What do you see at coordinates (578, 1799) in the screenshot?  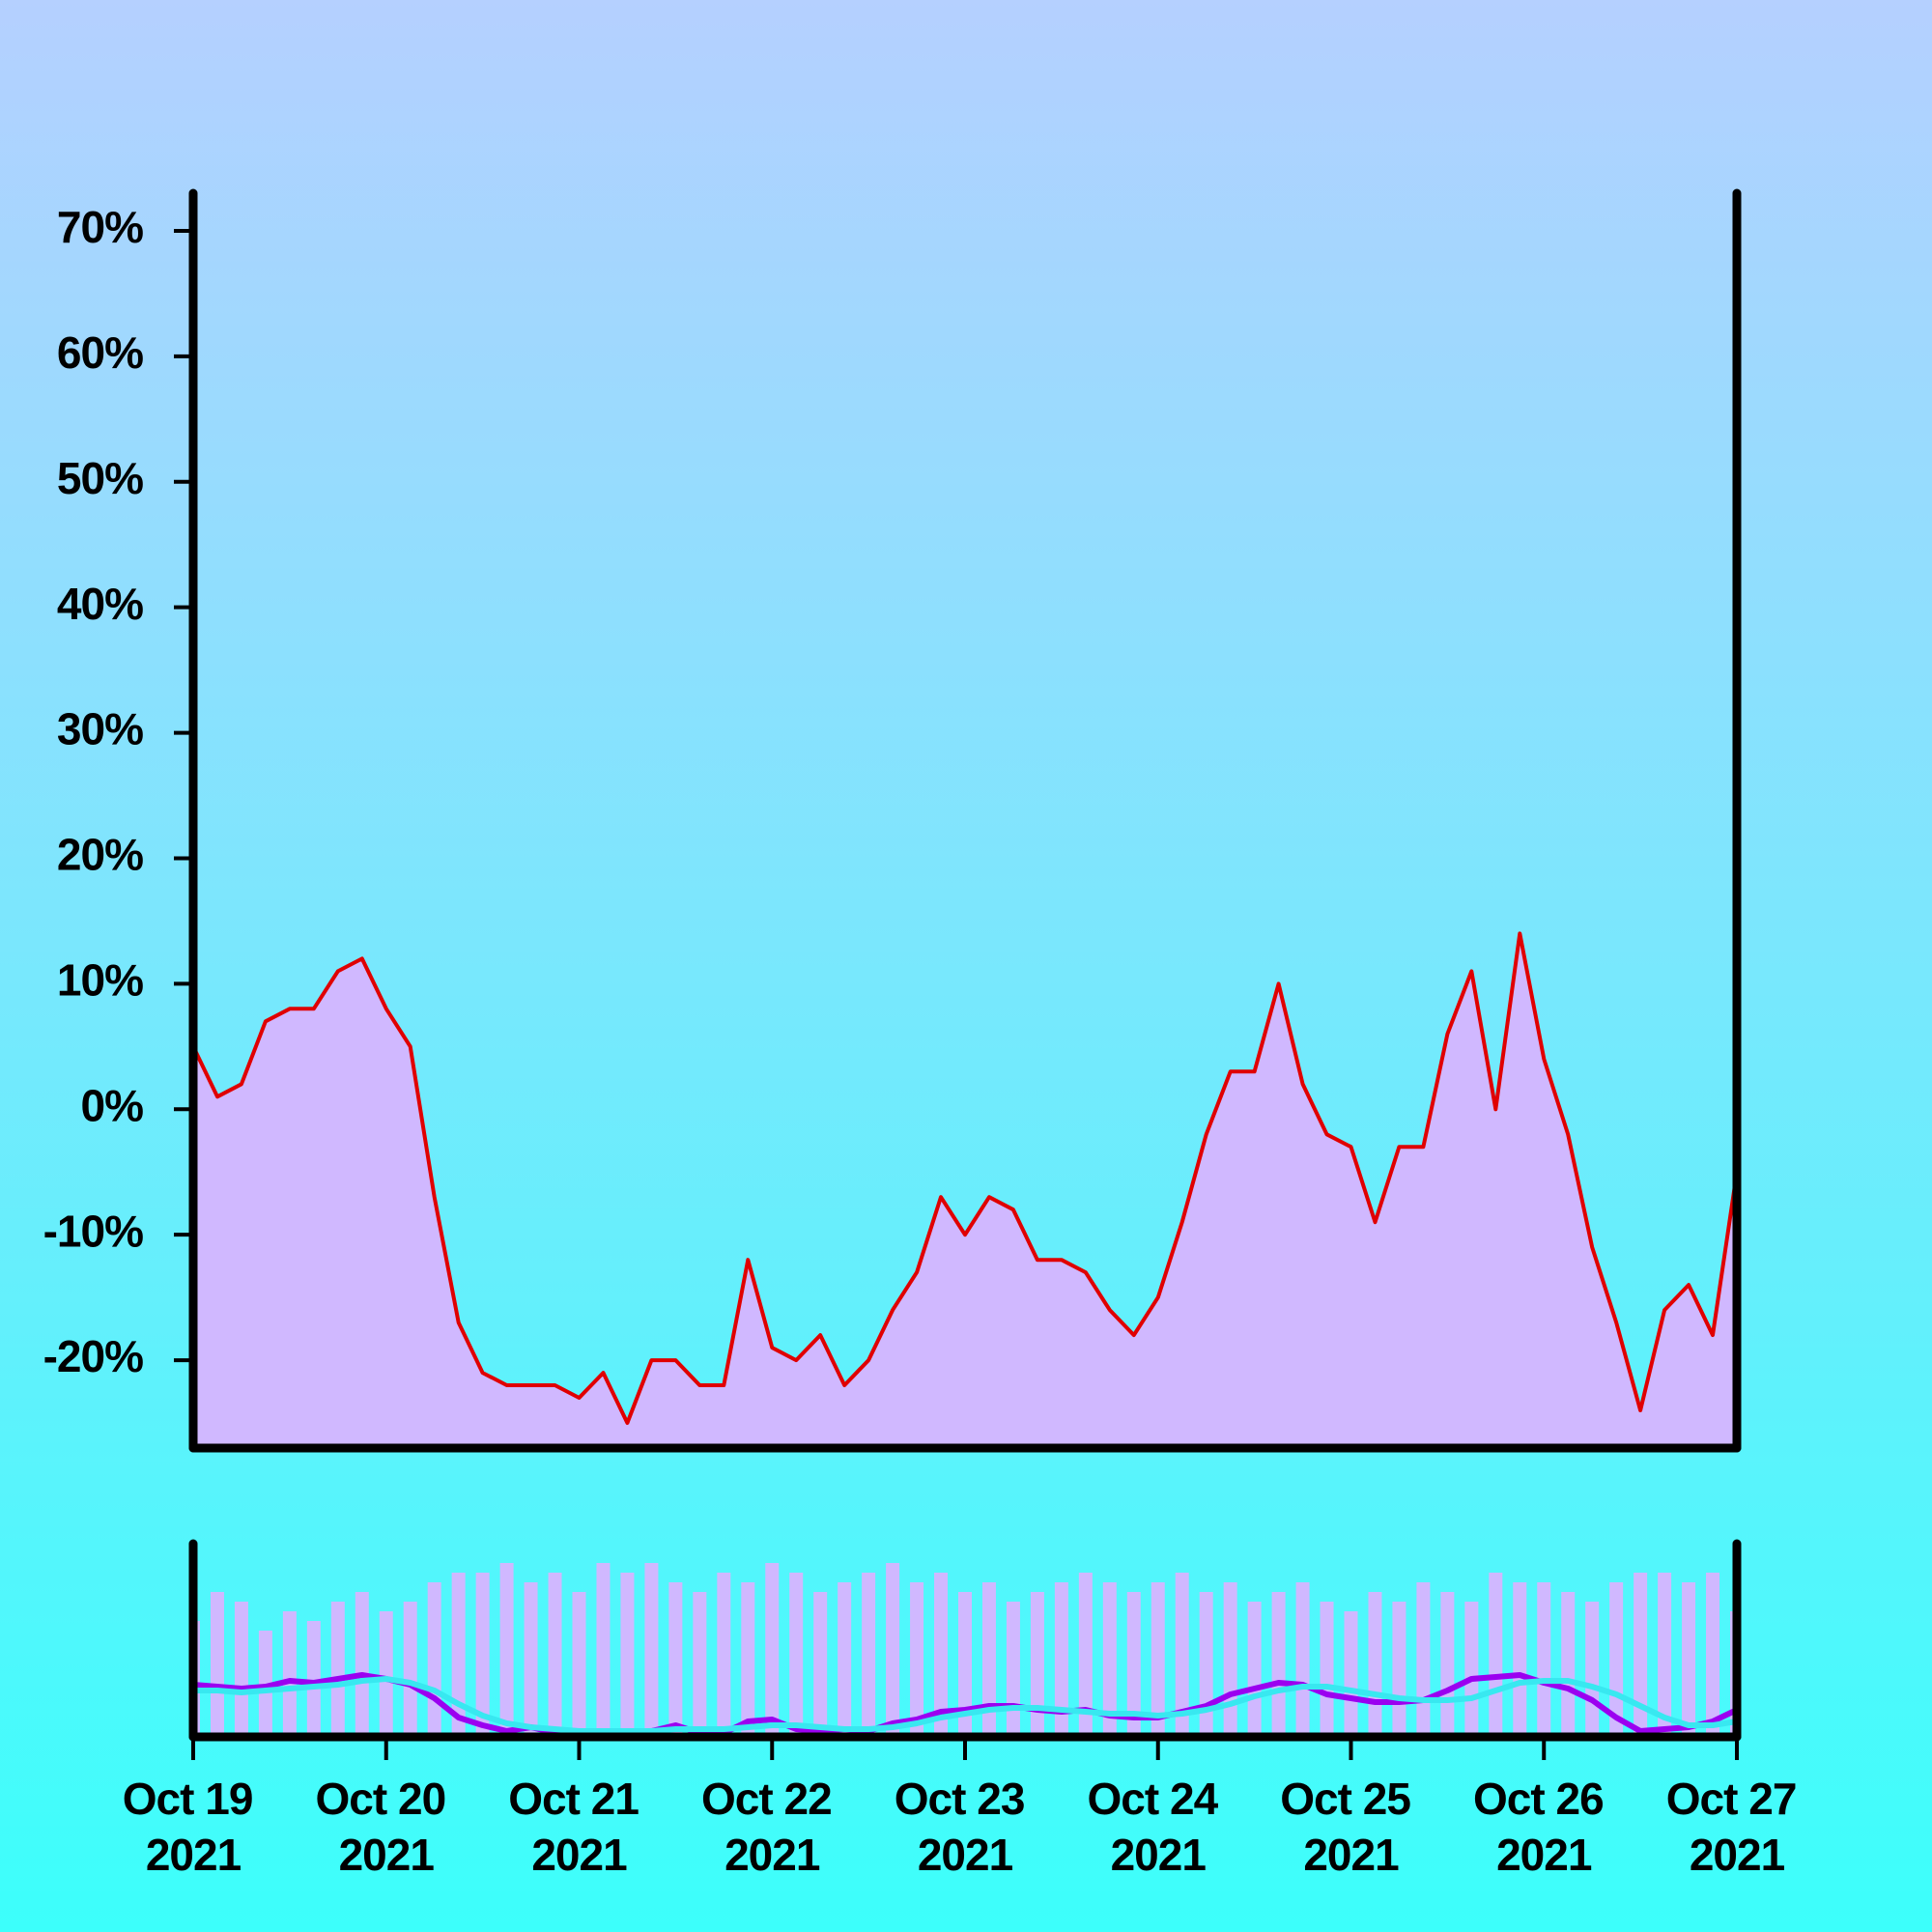 I see `x-tick-label-line: Oct 21` at bounding box center [578, 1799].